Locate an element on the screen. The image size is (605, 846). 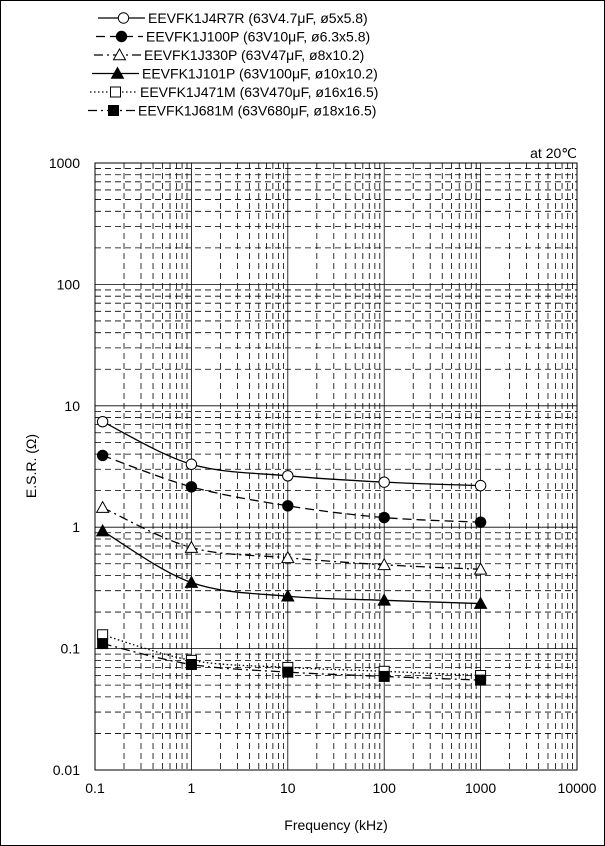
y-tick-label: 100 is located at coordinates (69, 284).